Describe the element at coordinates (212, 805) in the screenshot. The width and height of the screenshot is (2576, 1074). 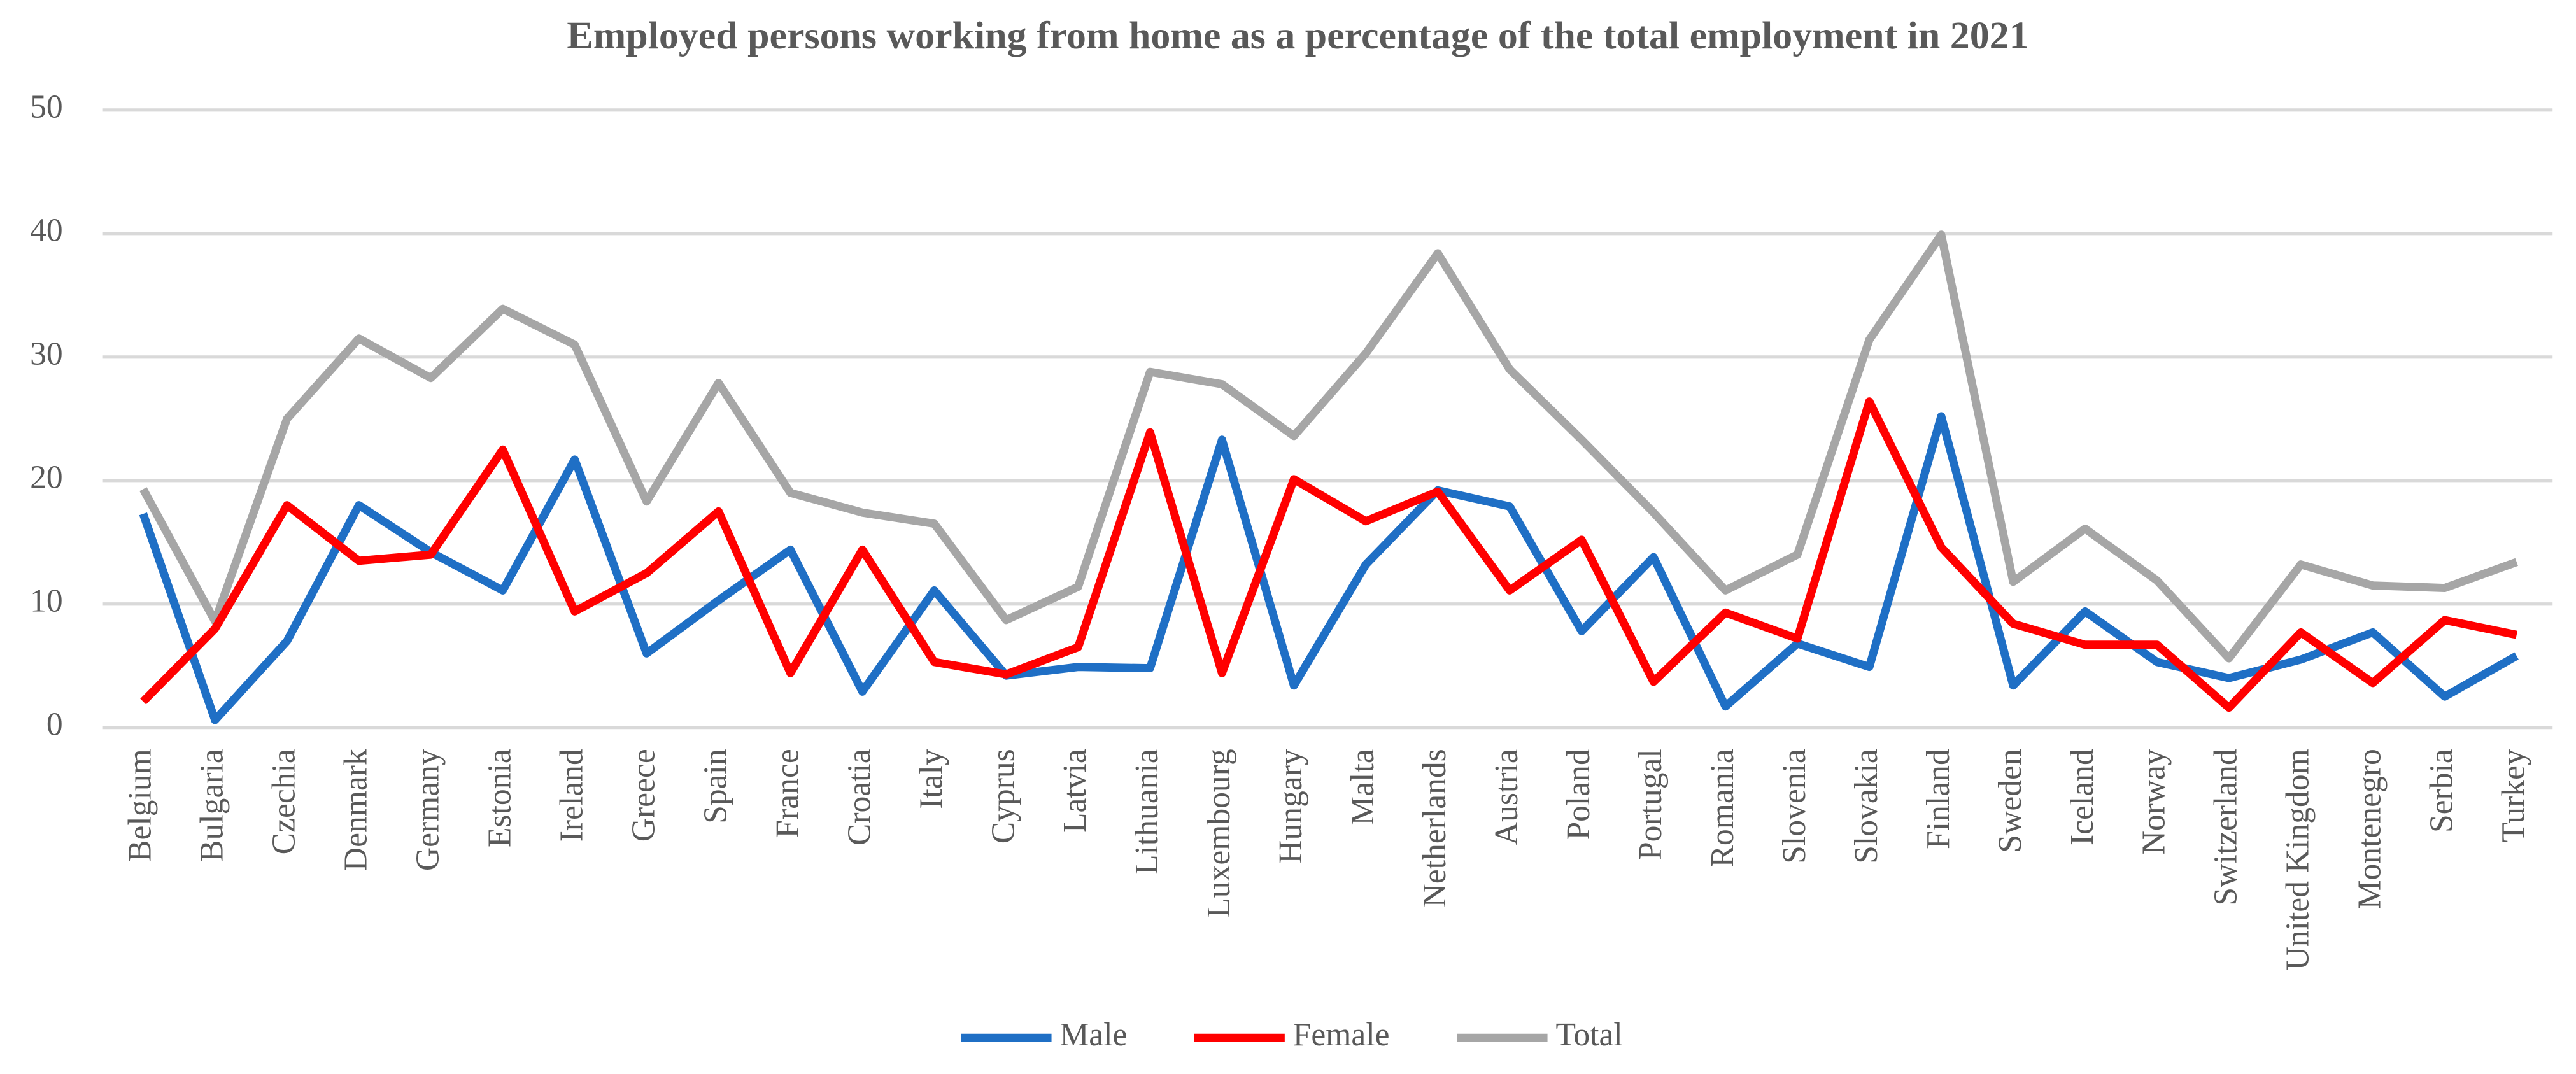
I see `x-tick-label: Bulgaria` at that location.